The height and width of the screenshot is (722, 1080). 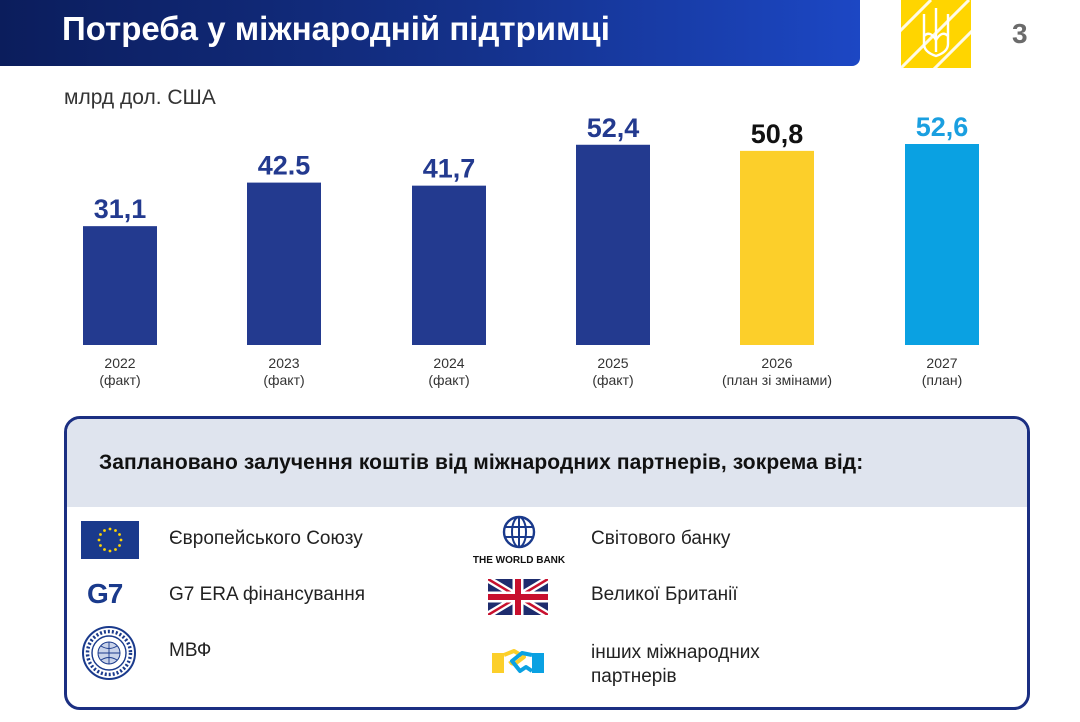 What do you see at coordinates (120, 209) in the screenshot?
I see `data-label: 31,1` at bounding box center [120, 209].